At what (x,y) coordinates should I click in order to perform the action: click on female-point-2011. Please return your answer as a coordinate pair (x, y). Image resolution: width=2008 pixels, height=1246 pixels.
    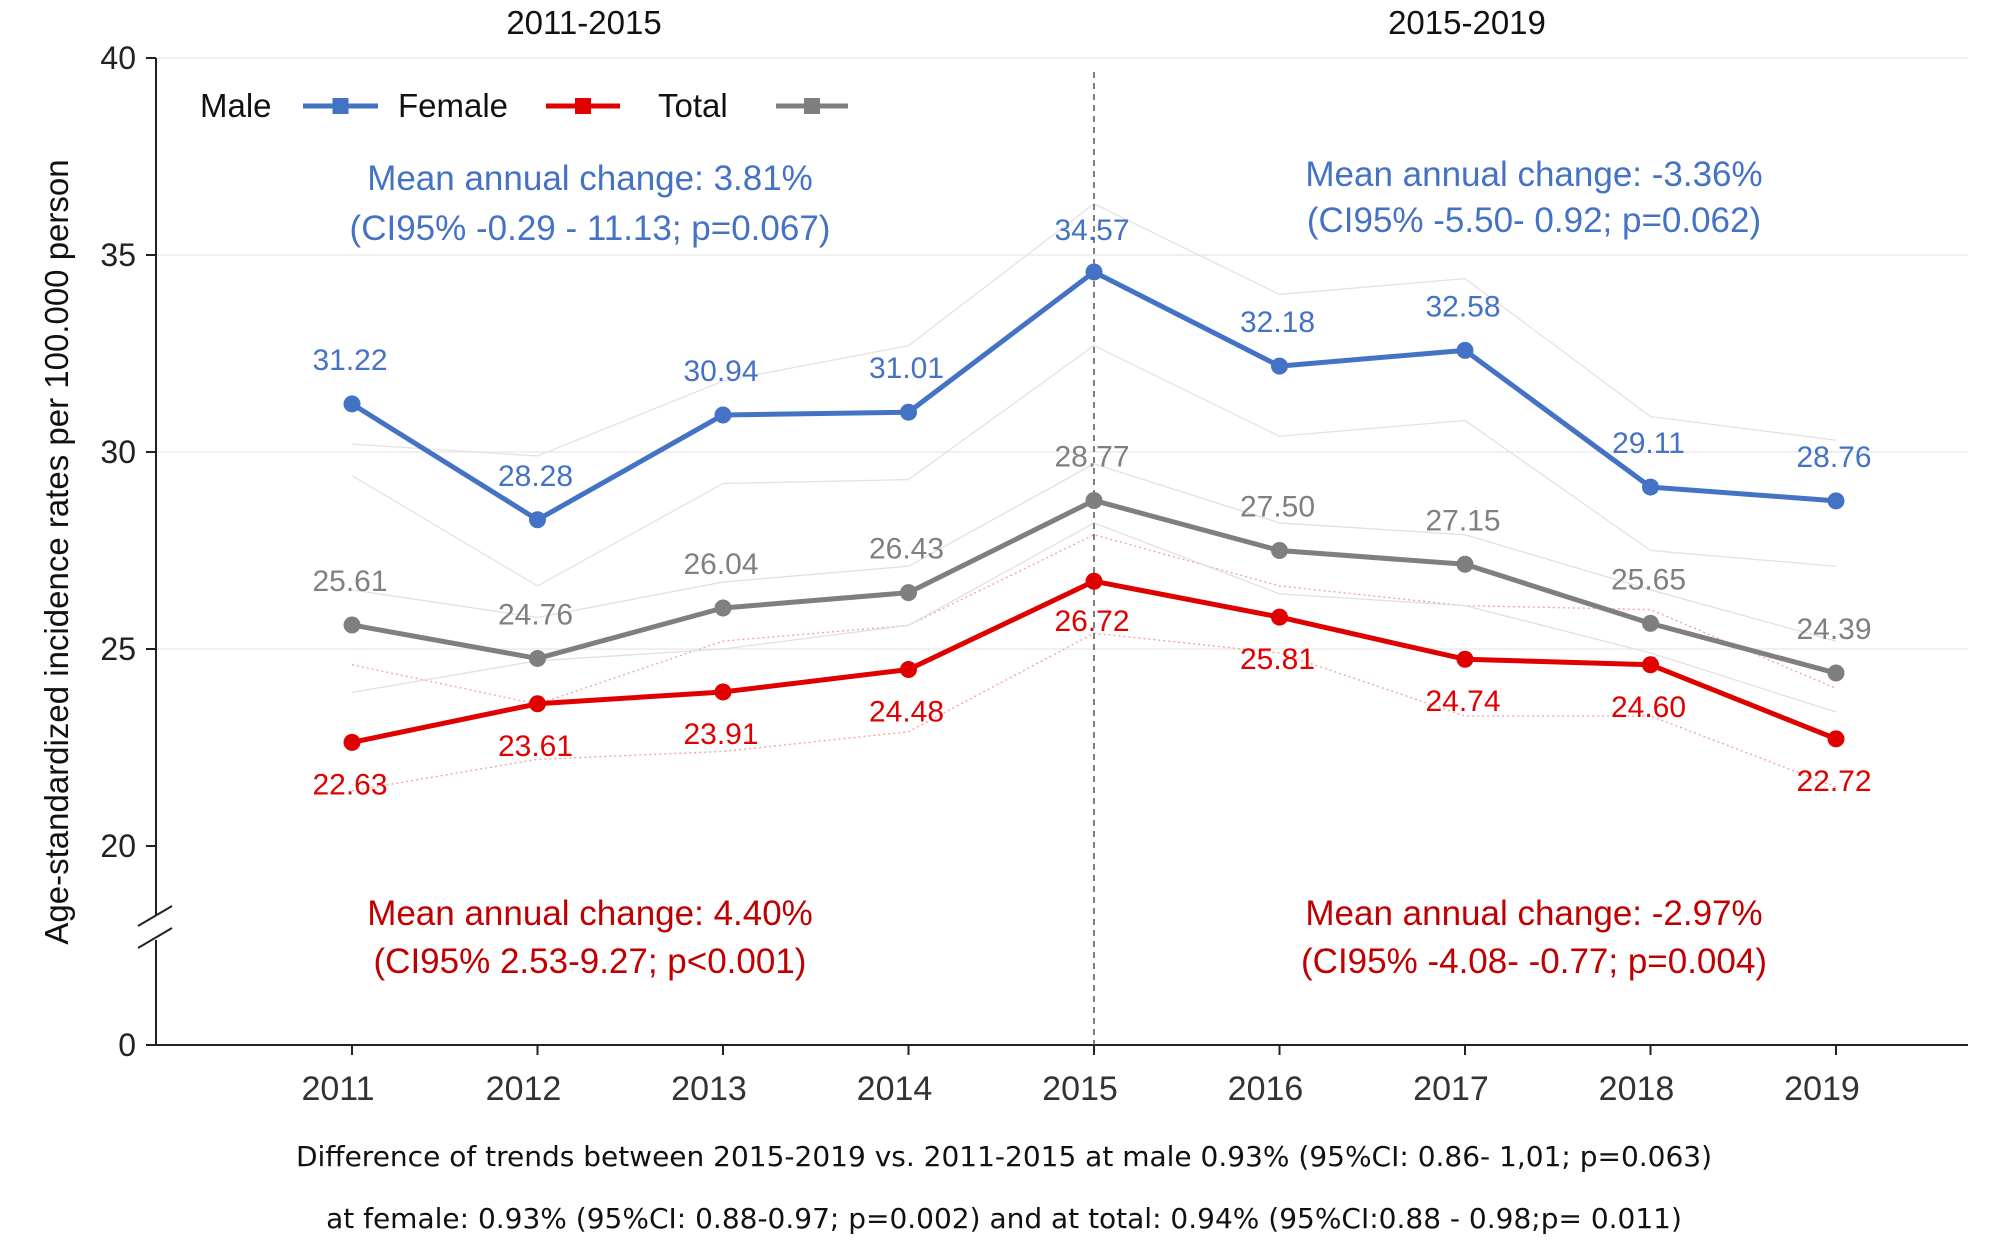
    Looking at the image, I should click on (352, 742).